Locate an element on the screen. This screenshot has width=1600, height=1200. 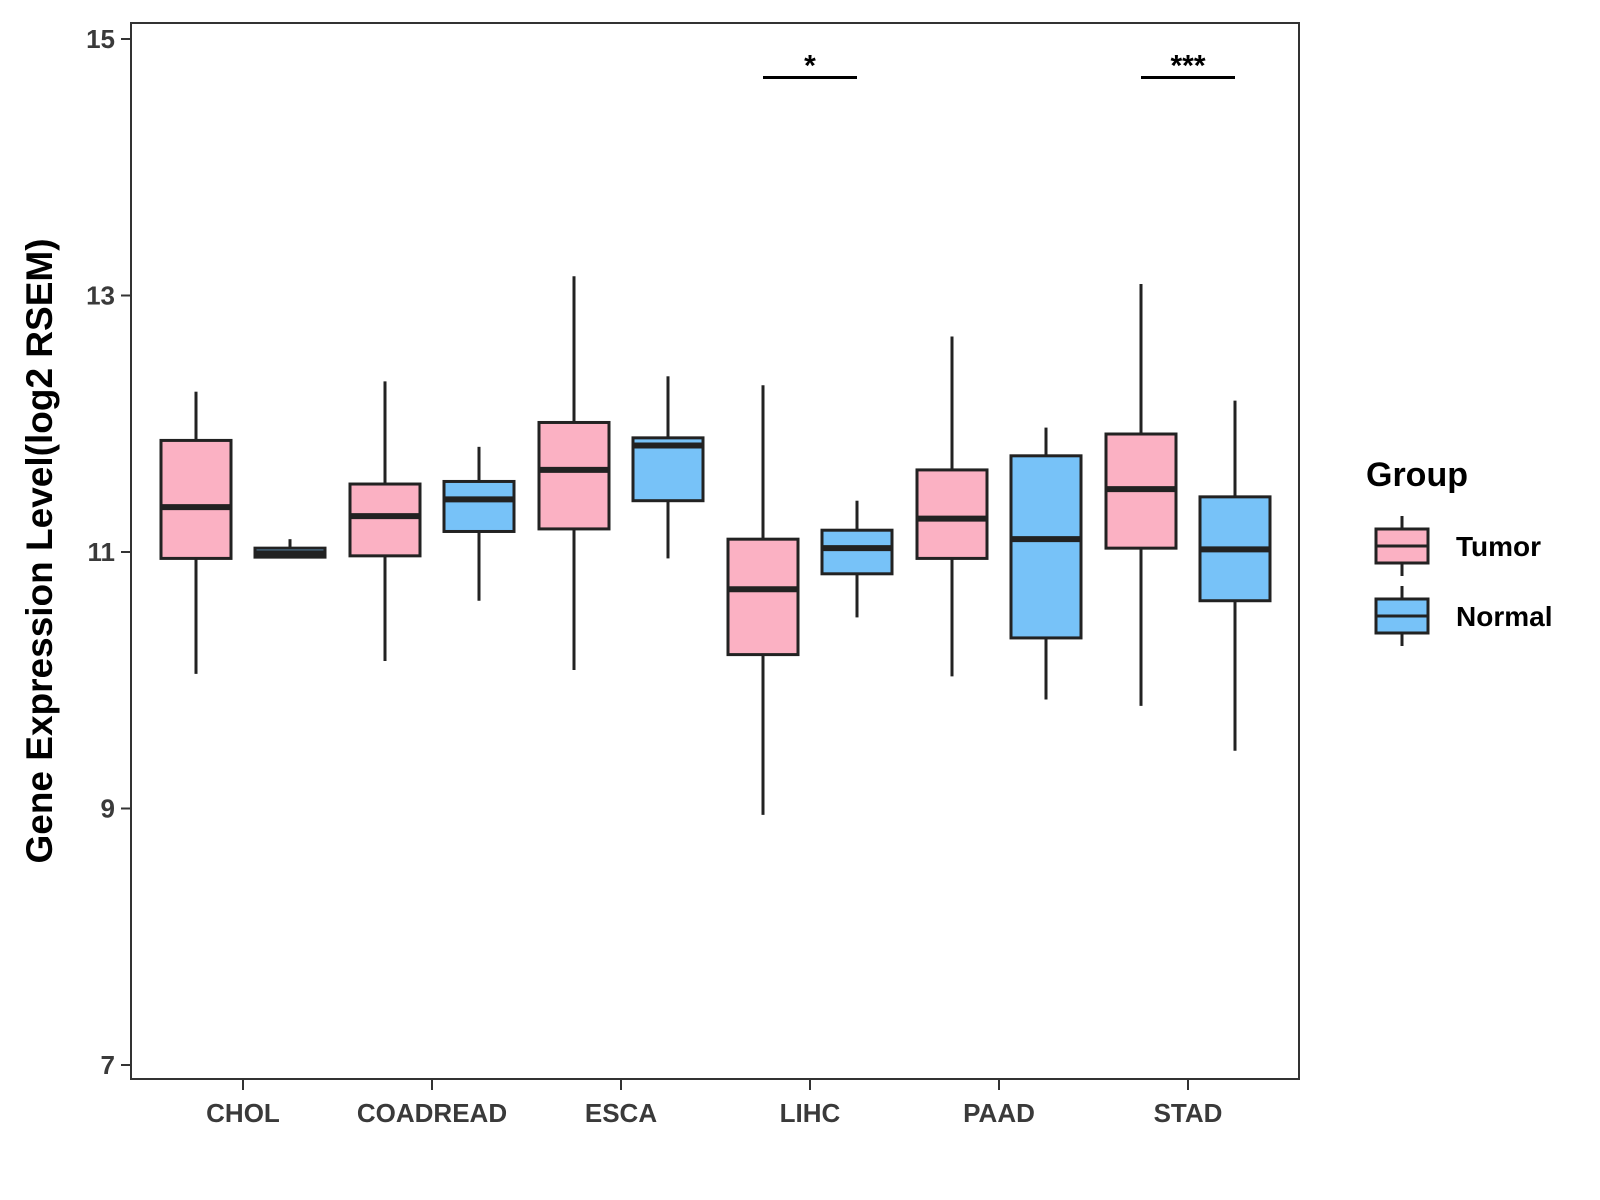
box-tumor-stad is located at coordinates (1141, 494).